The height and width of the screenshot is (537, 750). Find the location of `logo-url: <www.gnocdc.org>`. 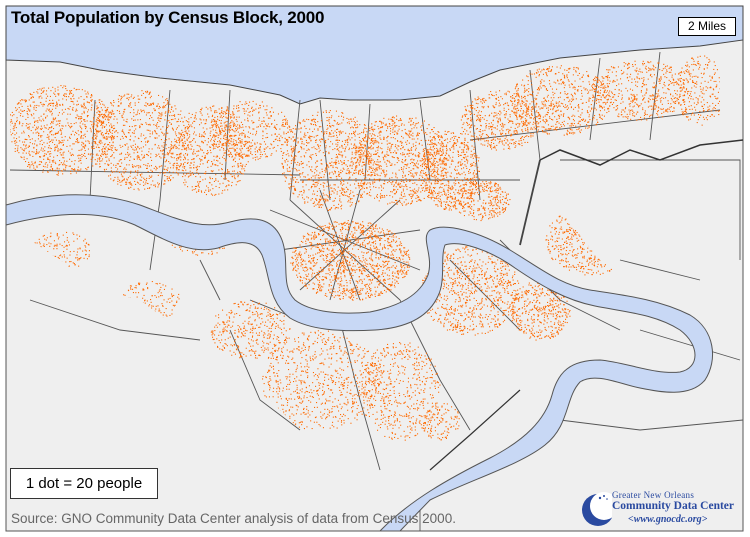

logo-url: <www.gnocdc.org> is located at coordinates (668, 519).